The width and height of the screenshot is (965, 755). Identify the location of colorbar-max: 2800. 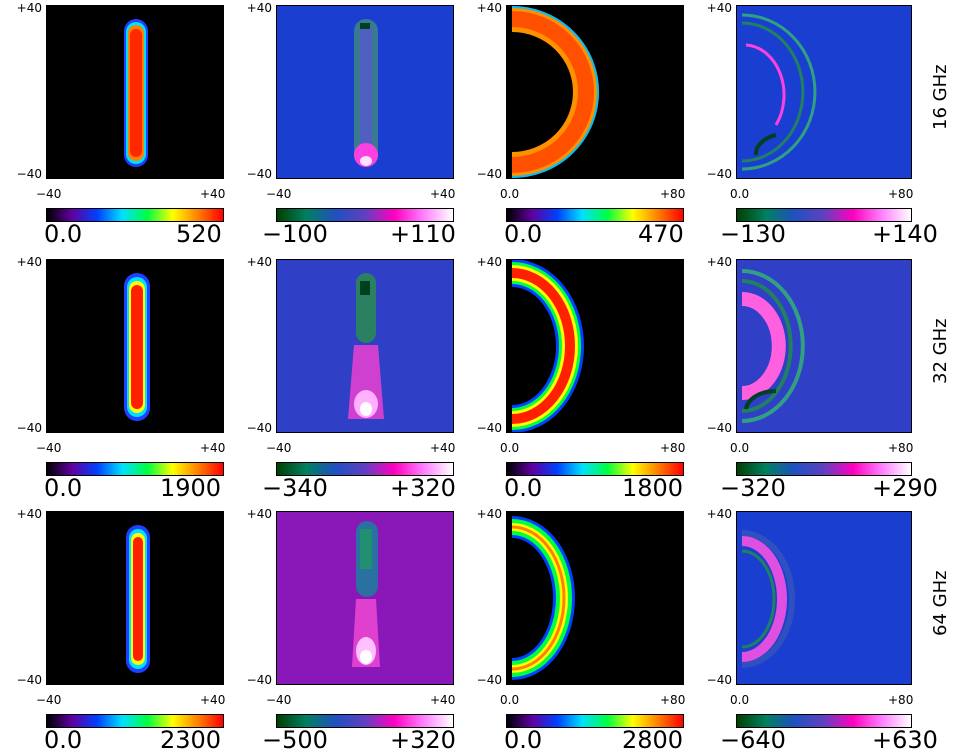
(653, 740).